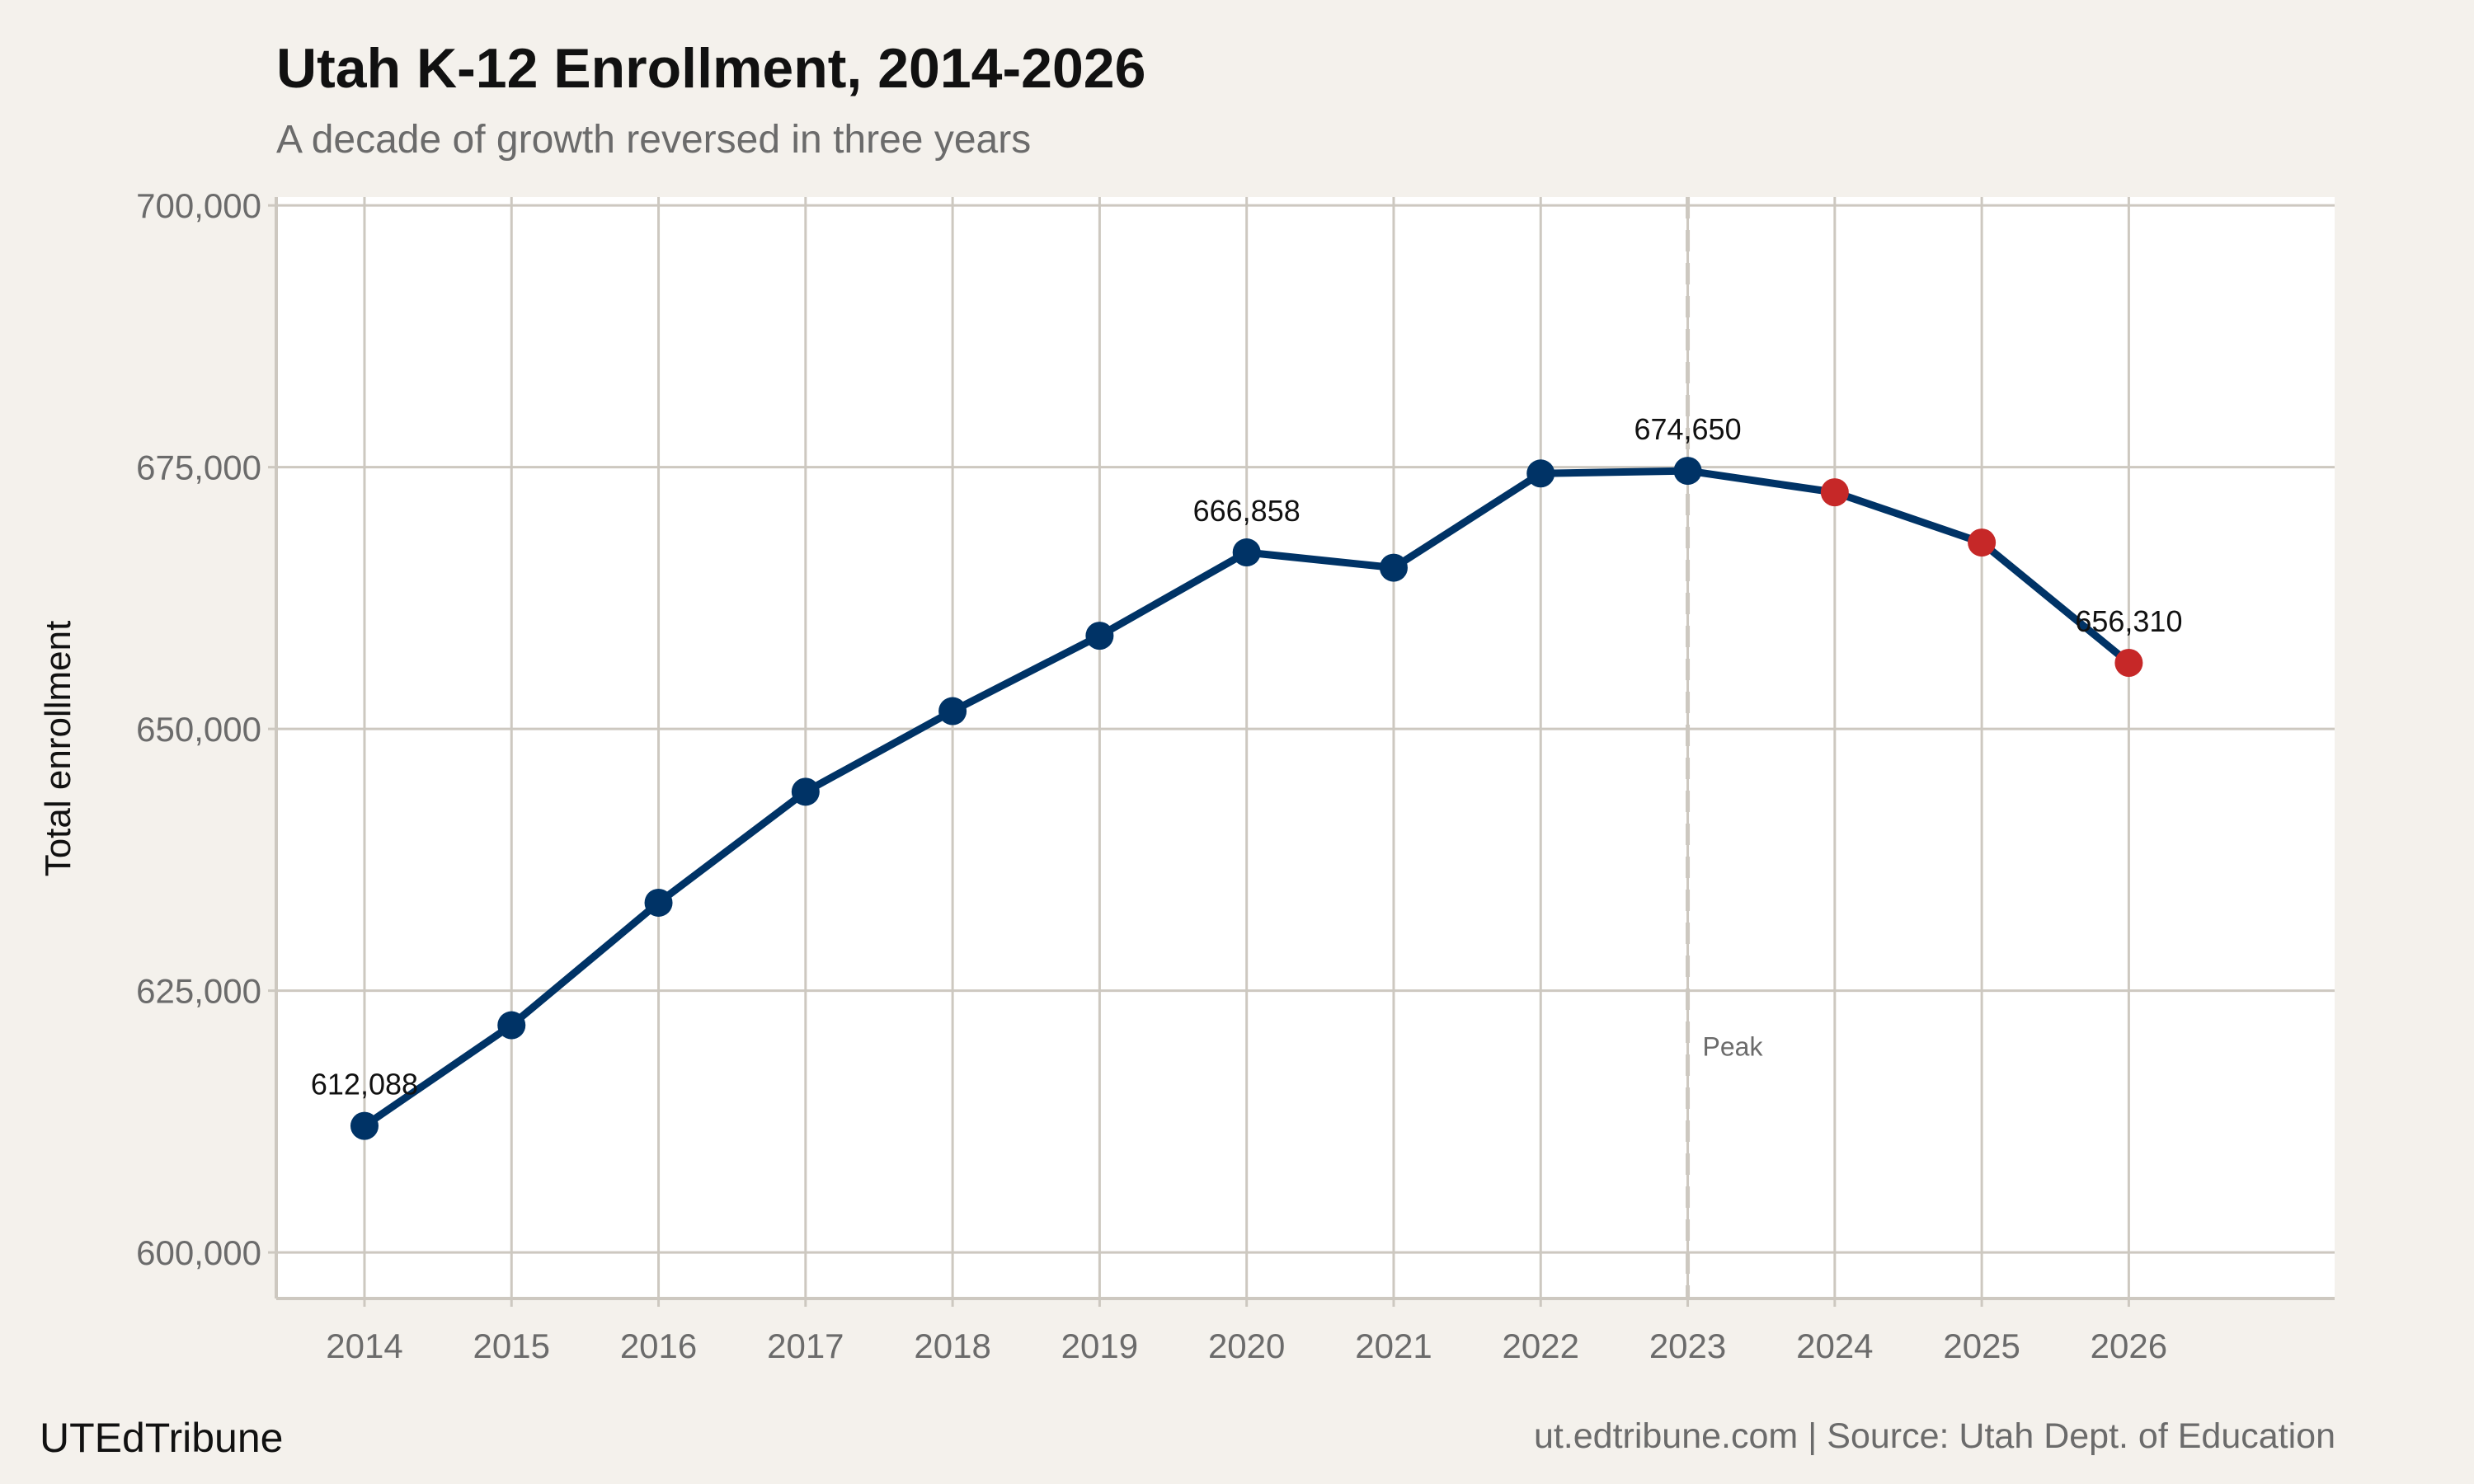 This screenshot has height=1484, width=2474. I want to click on data-point-2014, so click(364, 1125).